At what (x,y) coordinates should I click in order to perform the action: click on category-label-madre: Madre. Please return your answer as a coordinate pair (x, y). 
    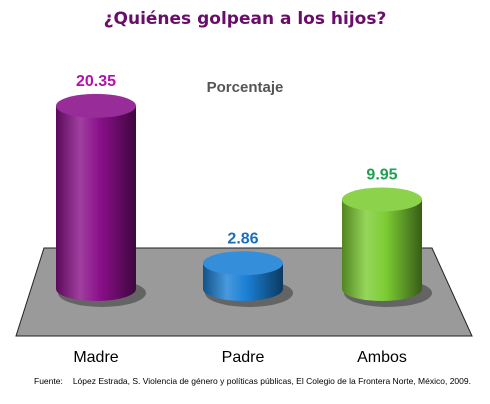
    Looking at the image, I should click on (95, 357).